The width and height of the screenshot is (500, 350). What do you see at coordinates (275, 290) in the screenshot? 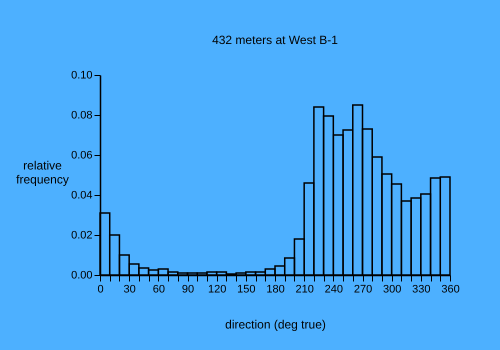
I see `x-tick-label: 180` at bounding box center [275, 290].